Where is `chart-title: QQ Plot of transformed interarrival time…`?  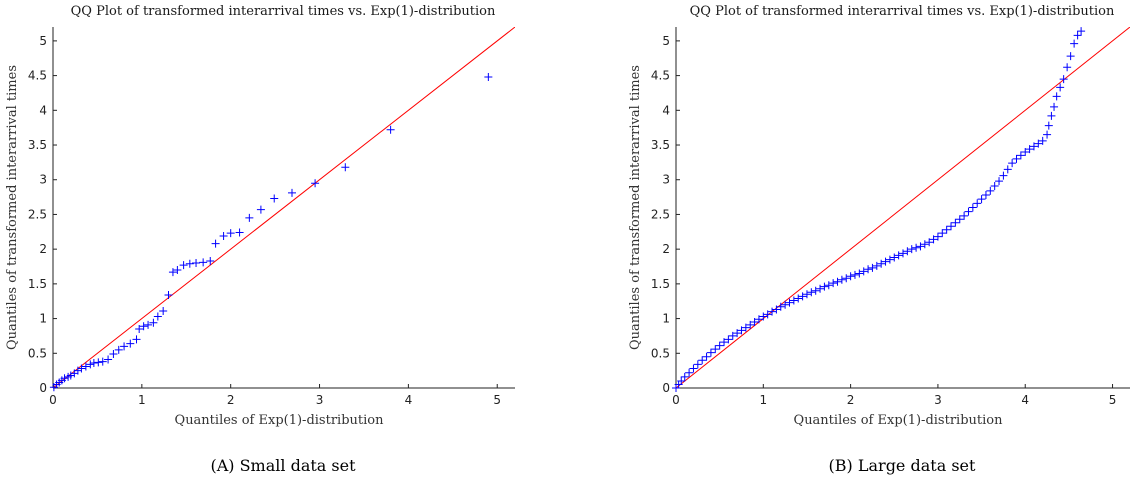
chart-title: QQ Plot of transformed interarrival time… is located at coordinates (902, 11).